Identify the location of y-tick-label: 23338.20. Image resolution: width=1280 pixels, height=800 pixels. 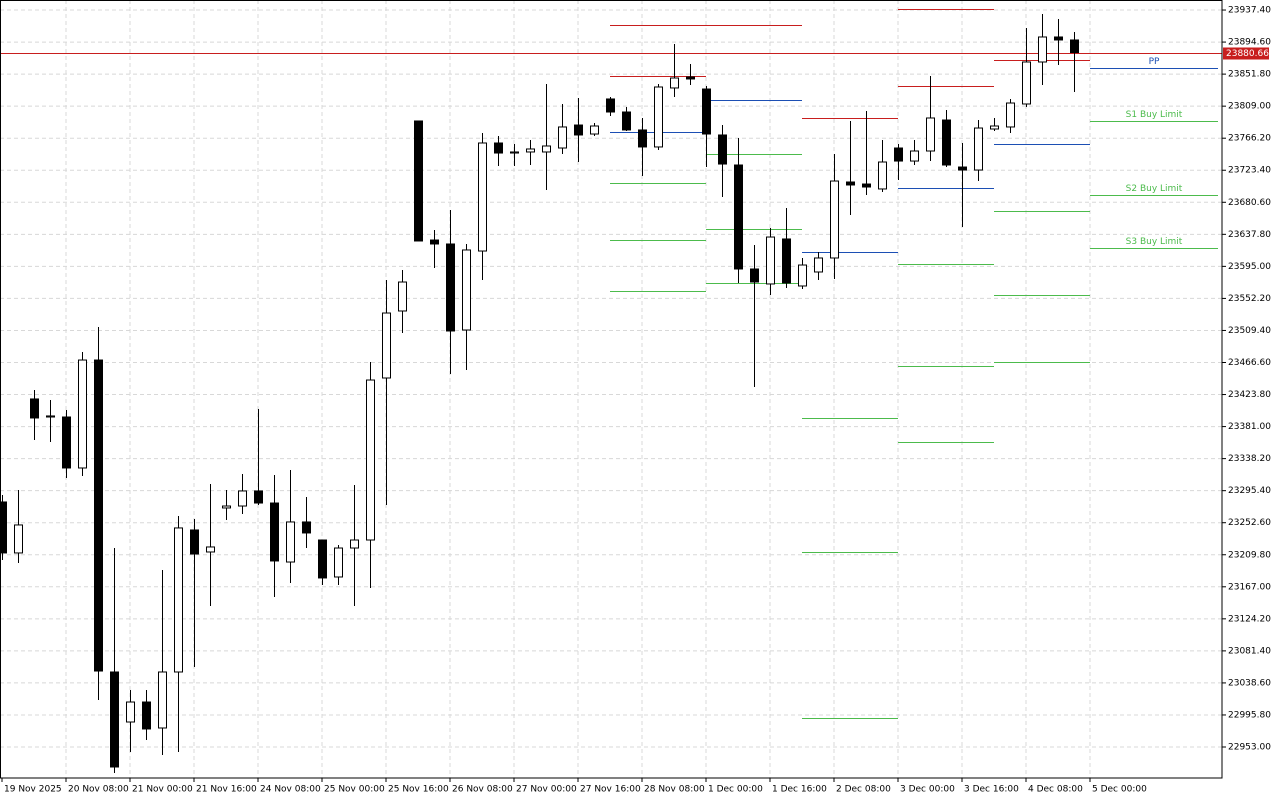
(1249, 459).